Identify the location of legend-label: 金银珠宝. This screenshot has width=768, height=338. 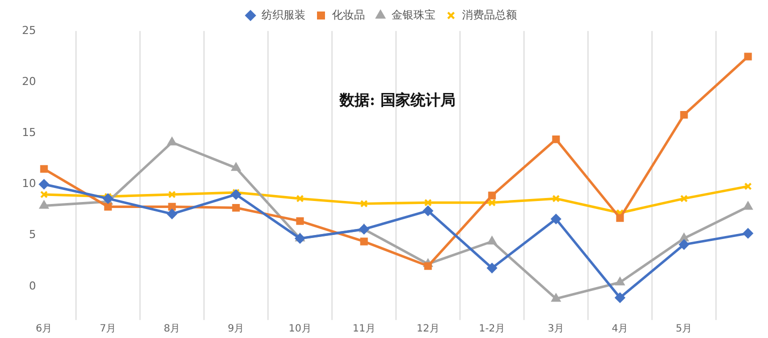
(414, 15).